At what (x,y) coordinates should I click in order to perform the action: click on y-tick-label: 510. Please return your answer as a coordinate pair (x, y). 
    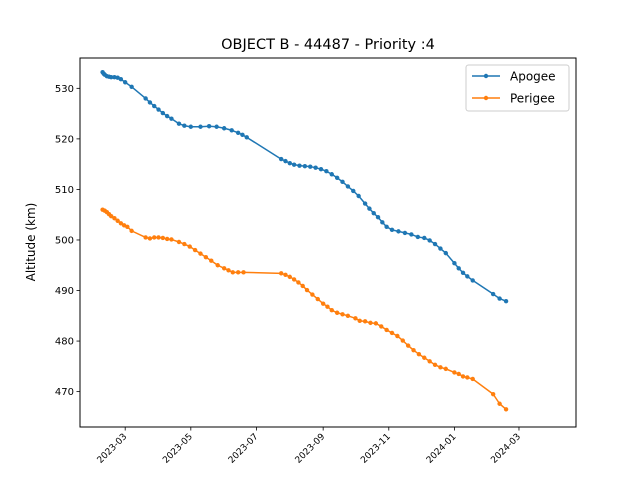
    Looking at the image, I should click on (64, 190).